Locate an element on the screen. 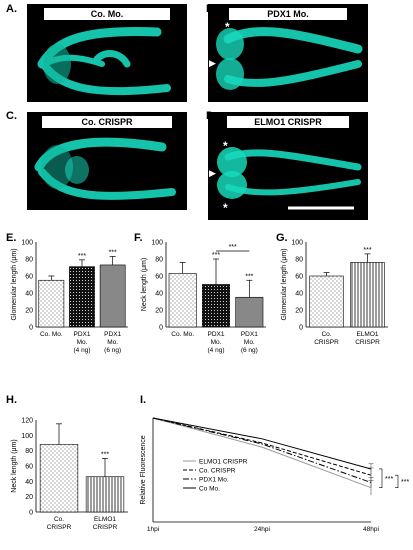  micrograph-a: Co. Mo. is located at coordinates (107, 53).